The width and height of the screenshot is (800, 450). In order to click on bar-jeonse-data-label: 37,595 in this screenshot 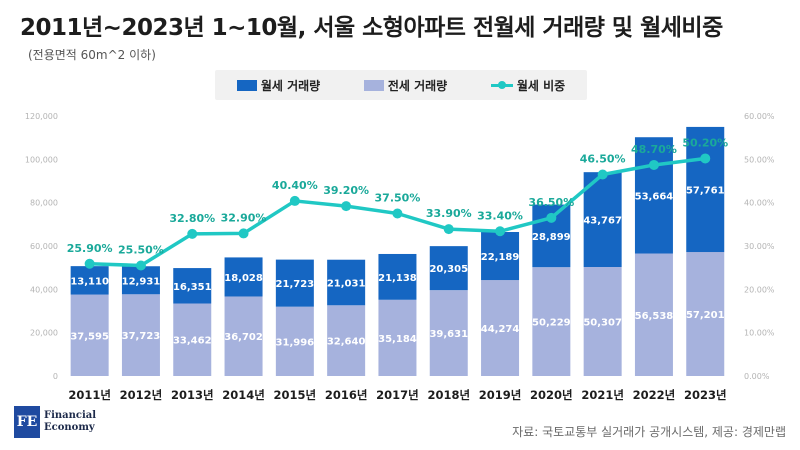, I will do `click(89, 336)`.